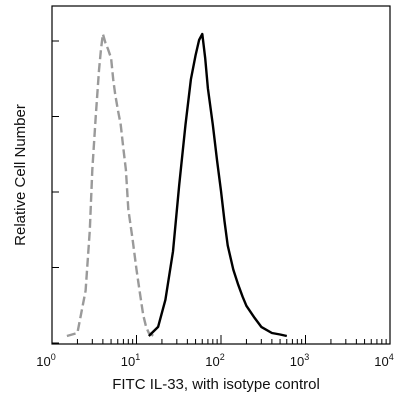 This screenshot has width=400, height=412. What do you see at coordinates (130, 360) in the screenshot?
I see `x-tick-label: 10¹` at bounding box center [130, 360].